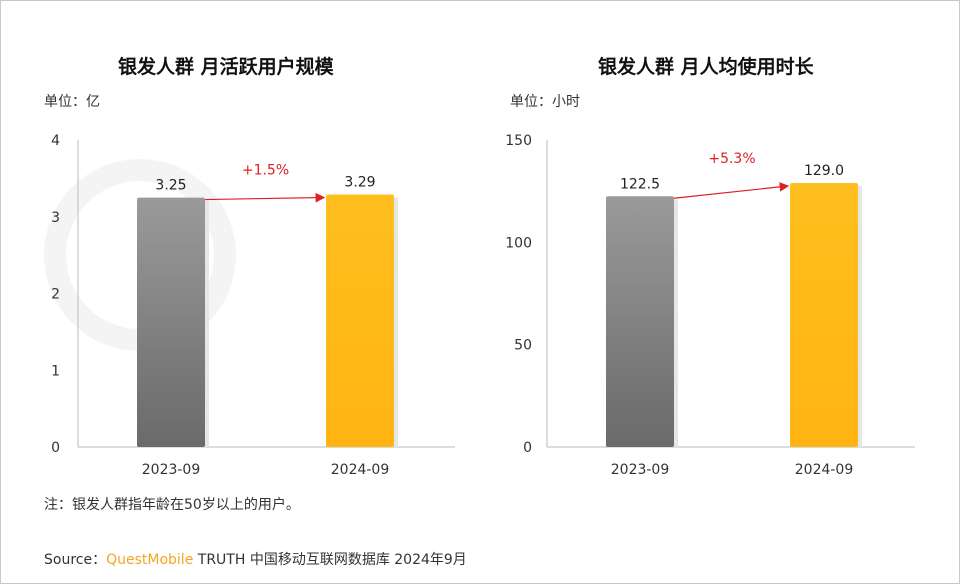 The image size is (960, 584). Describe the element at coordinates (55, 218) in the screenshot. I see `y-tick-label: 3` at that location.